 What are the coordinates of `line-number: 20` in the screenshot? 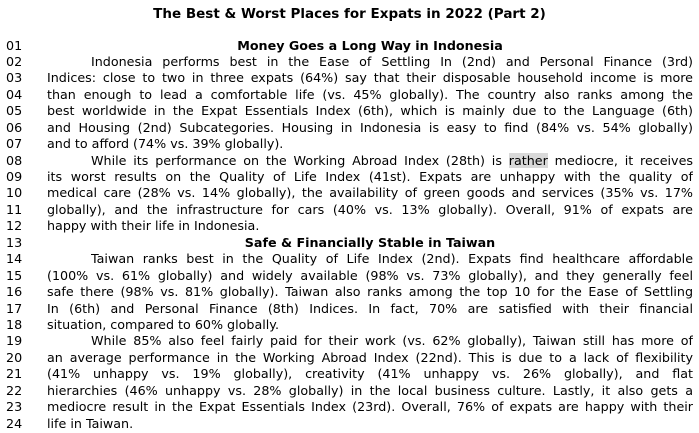 It's located at (14, 357).